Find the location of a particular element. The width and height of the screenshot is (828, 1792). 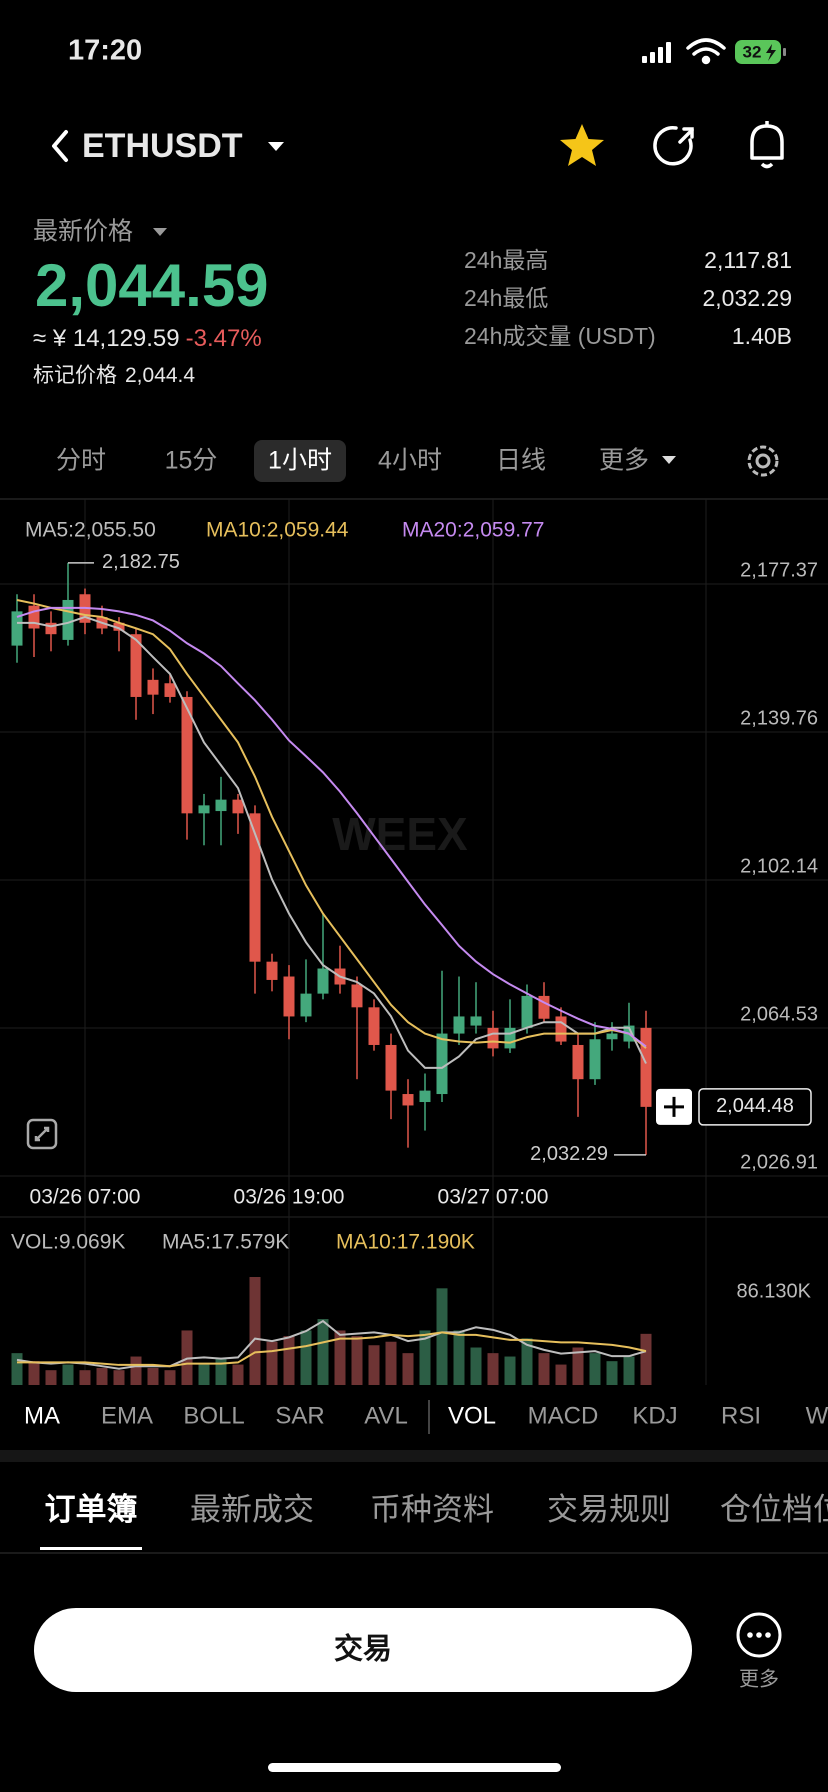

timeframe-tab: 更多 is located at coordinates (624, 461).